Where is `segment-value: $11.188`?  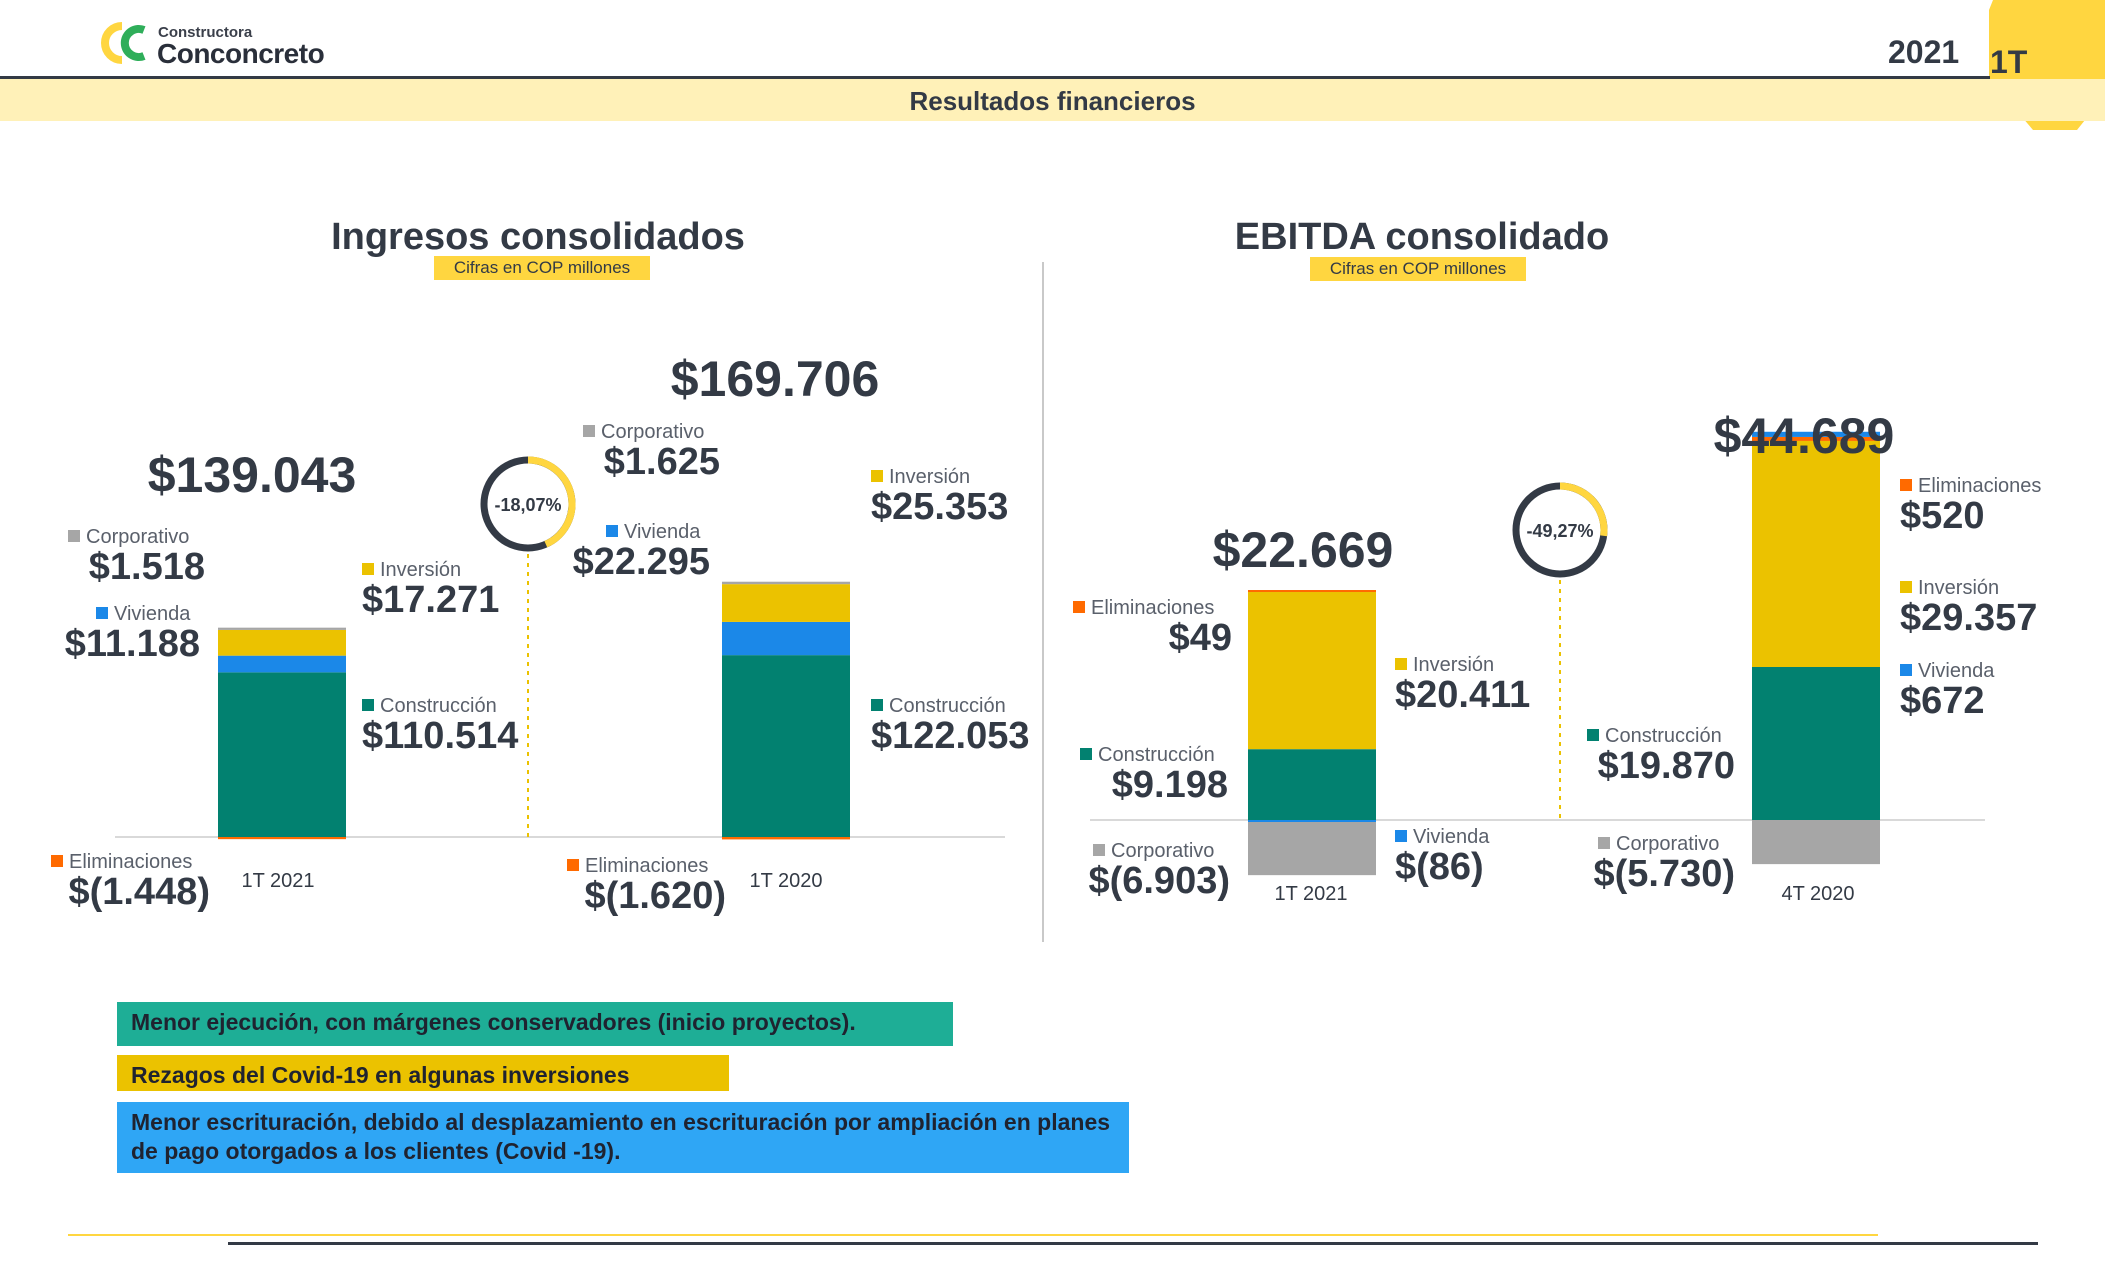 segment-value: $11.188 is located at coordinates (132, 644).